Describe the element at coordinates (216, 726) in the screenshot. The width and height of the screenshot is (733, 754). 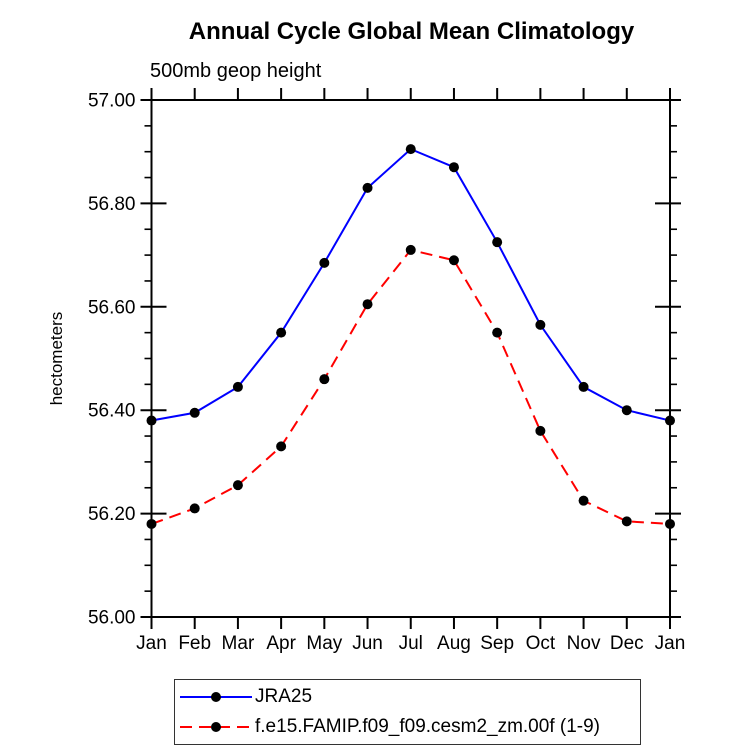
I see `legend-sample-dashed-line-icon` at that location.